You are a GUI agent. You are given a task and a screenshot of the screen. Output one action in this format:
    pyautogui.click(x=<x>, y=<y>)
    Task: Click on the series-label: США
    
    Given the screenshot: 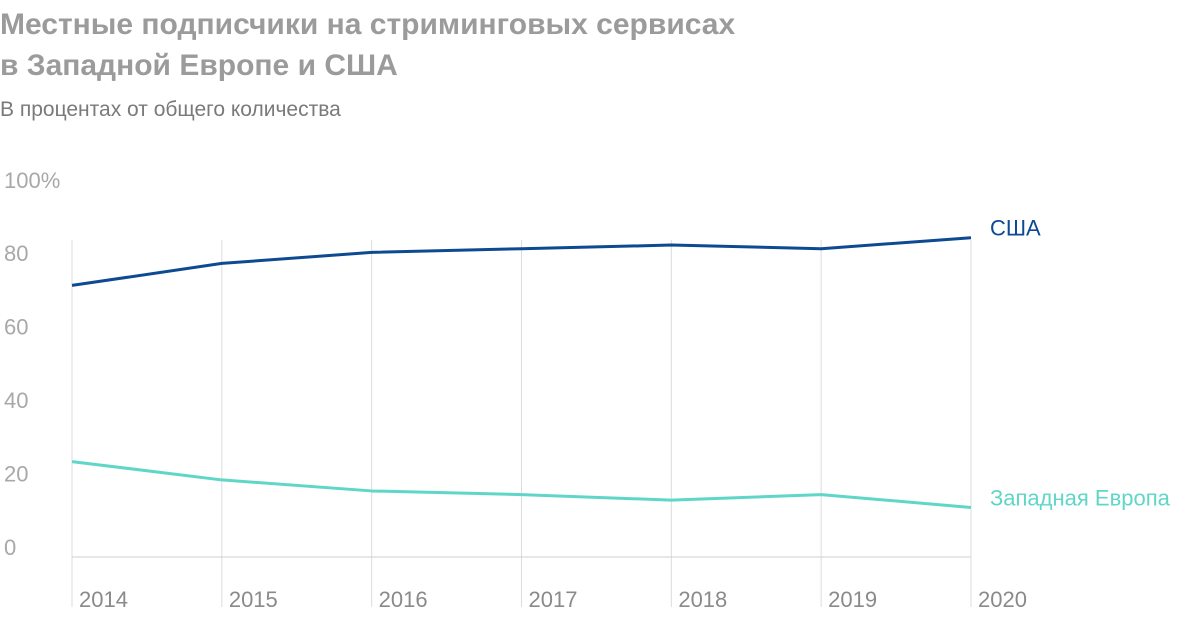 What is the action you would take?
    pyautogui.click(x=1015, y=228)
    